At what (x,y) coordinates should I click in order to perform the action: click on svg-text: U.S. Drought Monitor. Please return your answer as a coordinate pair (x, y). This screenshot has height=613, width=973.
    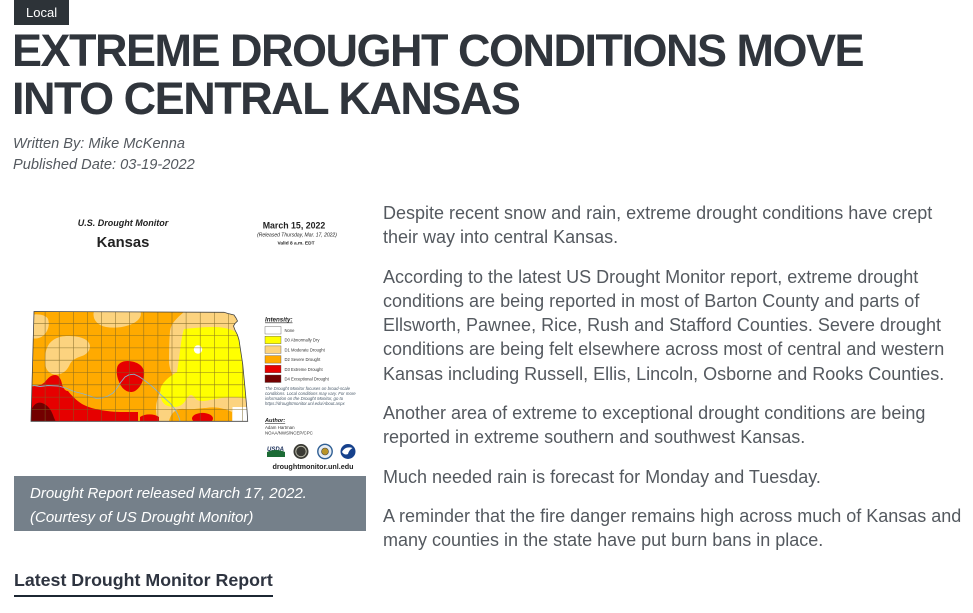
    Looking at the image, I should click on (123, 223).